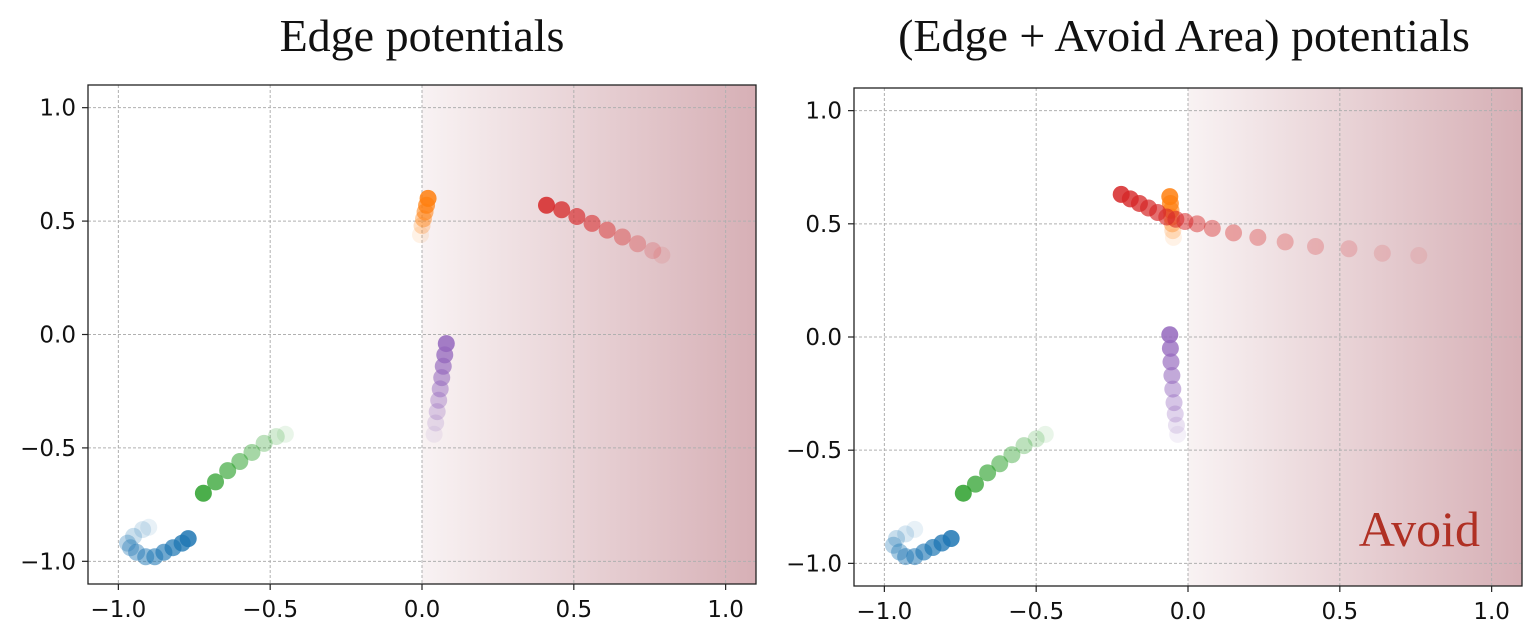 The height and width of the screenshot is (634, 1534). What do you see at coordinates (424, 216) in the screenshot?
I see `series-orange` at bounding box center [424, 216].